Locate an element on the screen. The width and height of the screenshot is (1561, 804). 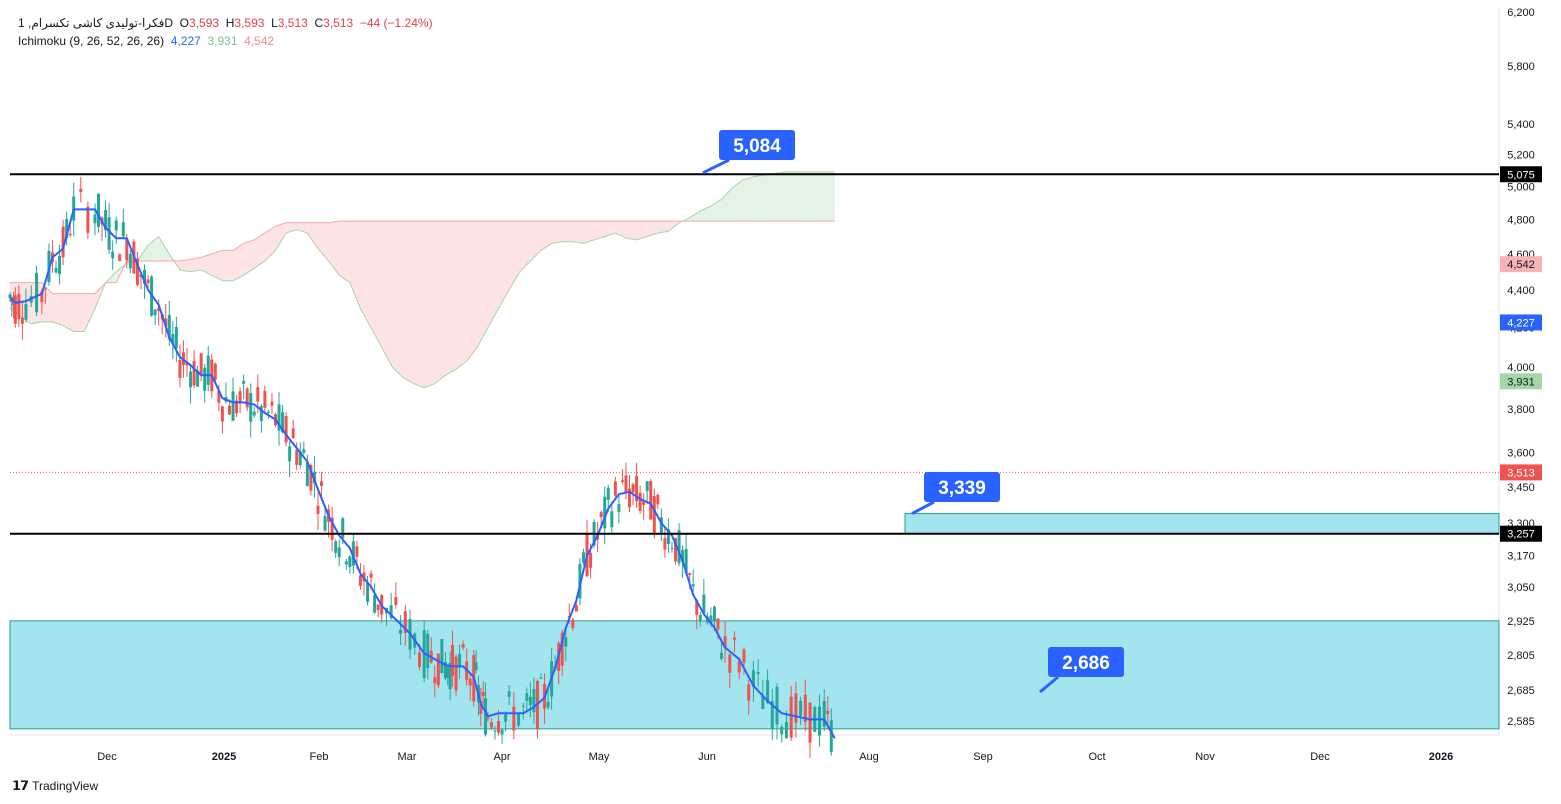
time-tick-label: Aug is located at coordinates (869, 757).